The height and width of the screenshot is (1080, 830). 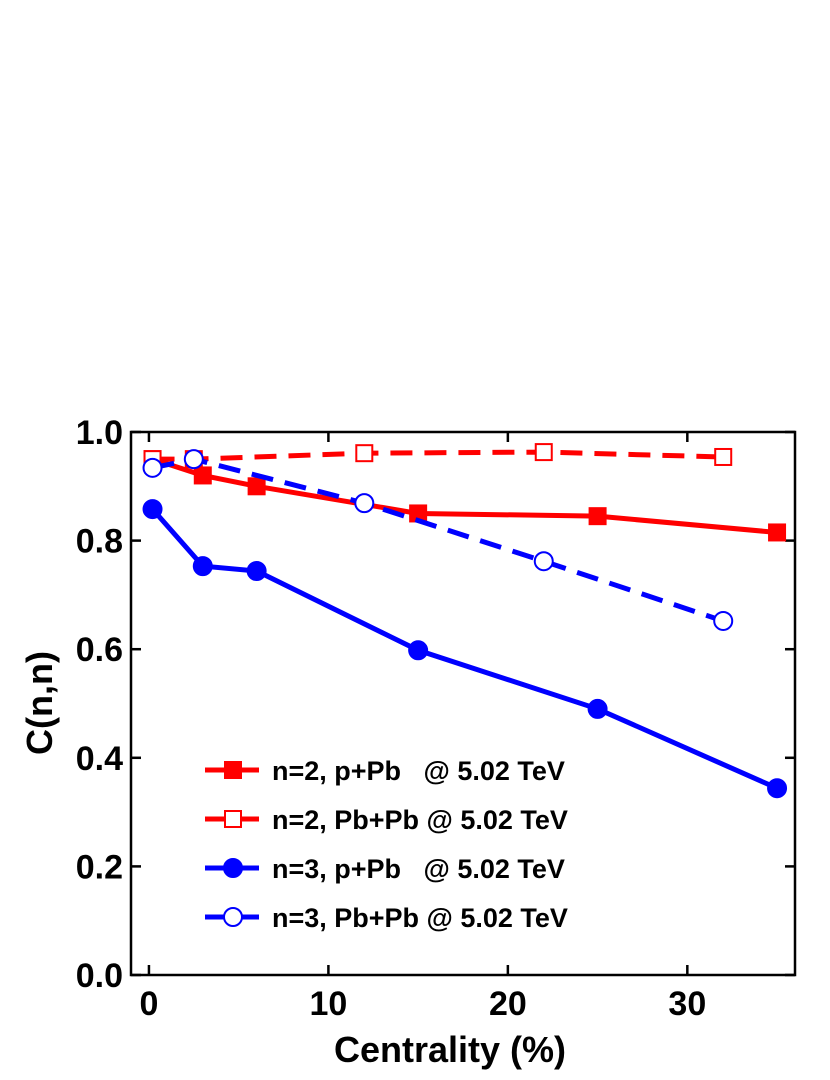 What do you see at coordinates (687, 1004) in the screenshot?
I see `x-tick-label: 30` at bounding box center [687, 1004].